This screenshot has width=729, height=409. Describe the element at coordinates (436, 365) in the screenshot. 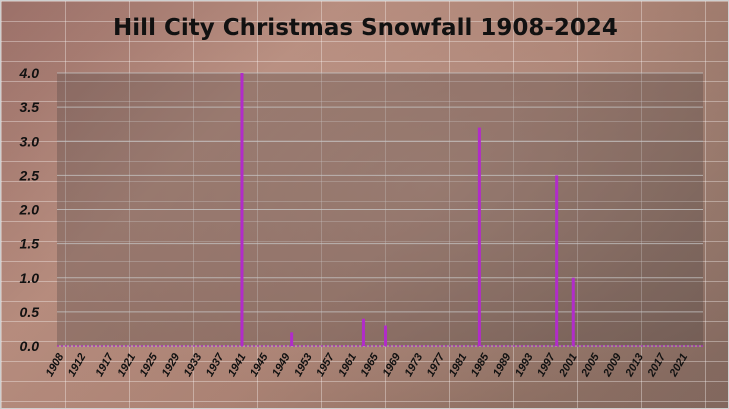

I see `x-tick-label: 1977` at that location.